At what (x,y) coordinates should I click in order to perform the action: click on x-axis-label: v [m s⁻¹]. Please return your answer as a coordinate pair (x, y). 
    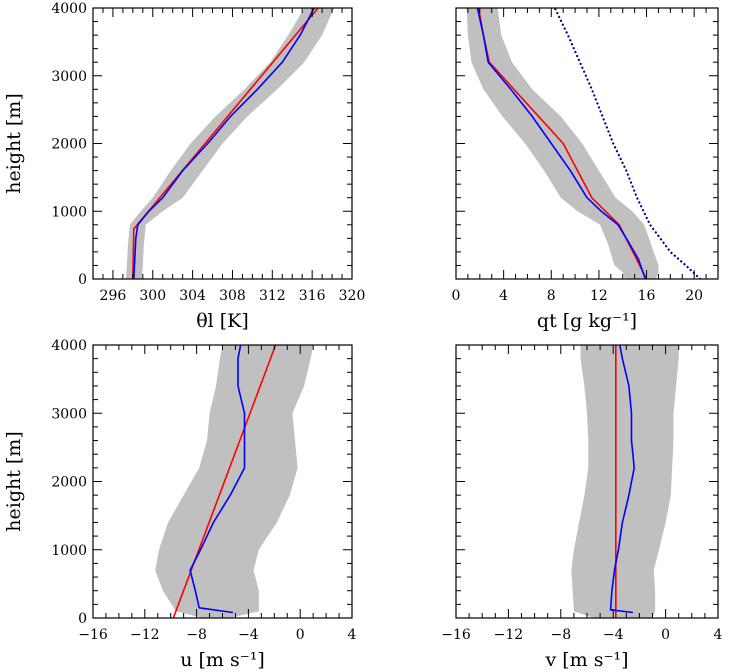
    Looking at the image, I should click on (586, 660).